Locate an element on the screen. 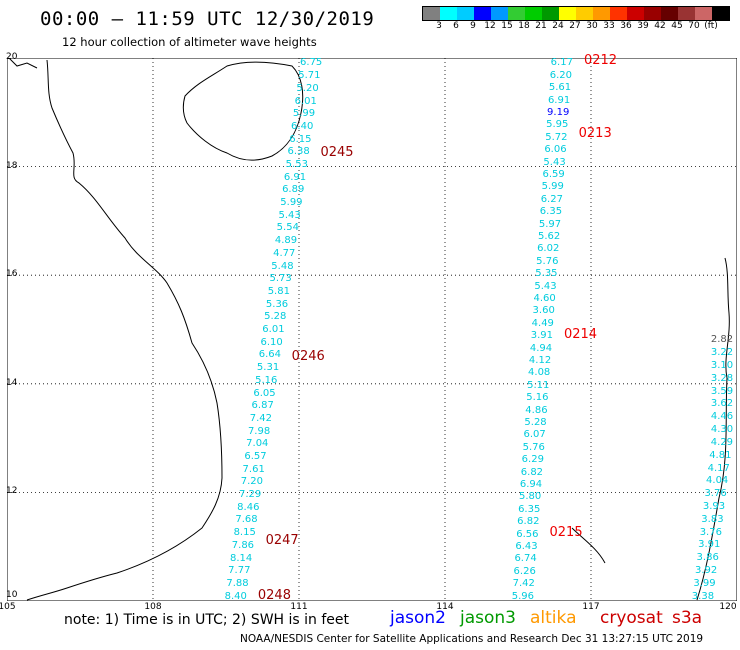  wave-height-value: 4.86 is located at coordinates (536, 410).